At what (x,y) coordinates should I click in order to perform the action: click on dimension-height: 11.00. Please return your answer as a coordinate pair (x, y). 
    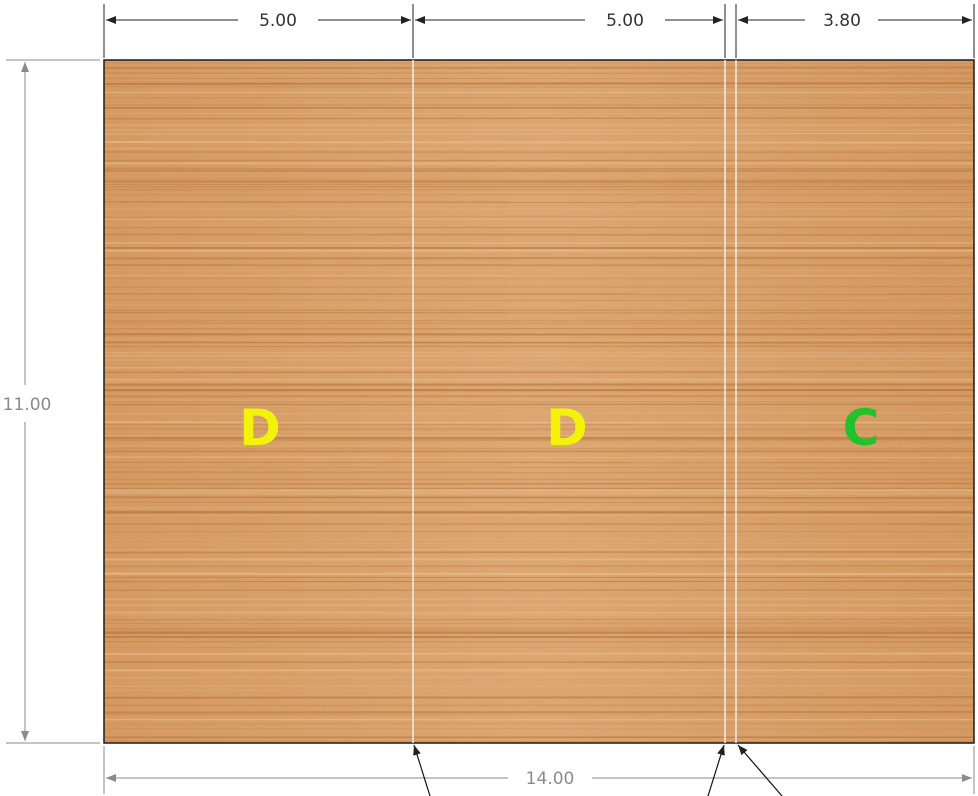
    Looking at the image, I should click on (51, 401).